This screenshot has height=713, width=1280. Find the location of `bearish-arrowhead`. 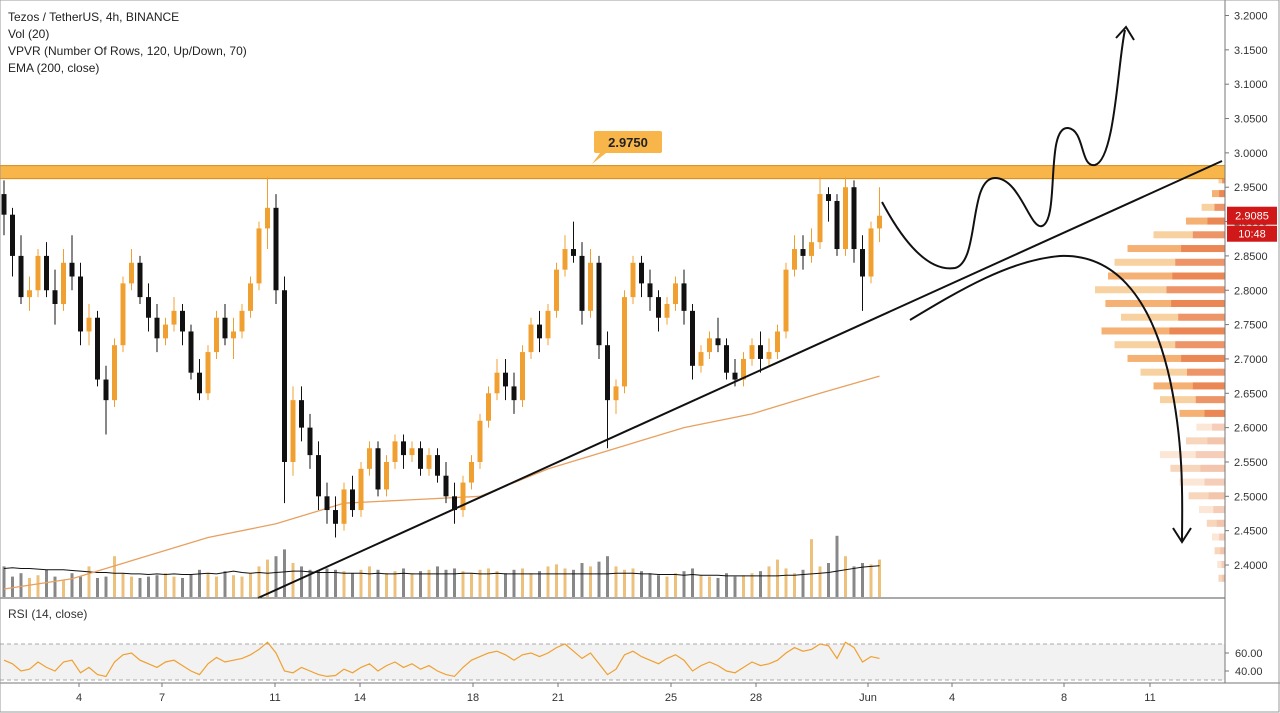

bearish-arrowhead is located at coordinates (1182, 535).